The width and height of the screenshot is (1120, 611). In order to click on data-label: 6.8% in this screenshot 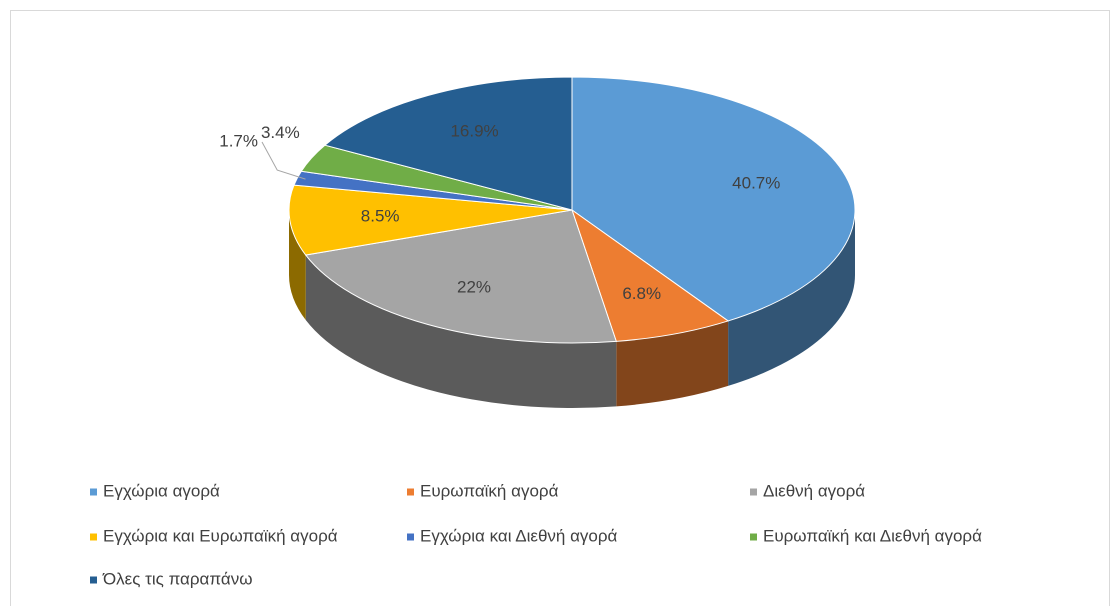, I will do `click(641, 293)`.